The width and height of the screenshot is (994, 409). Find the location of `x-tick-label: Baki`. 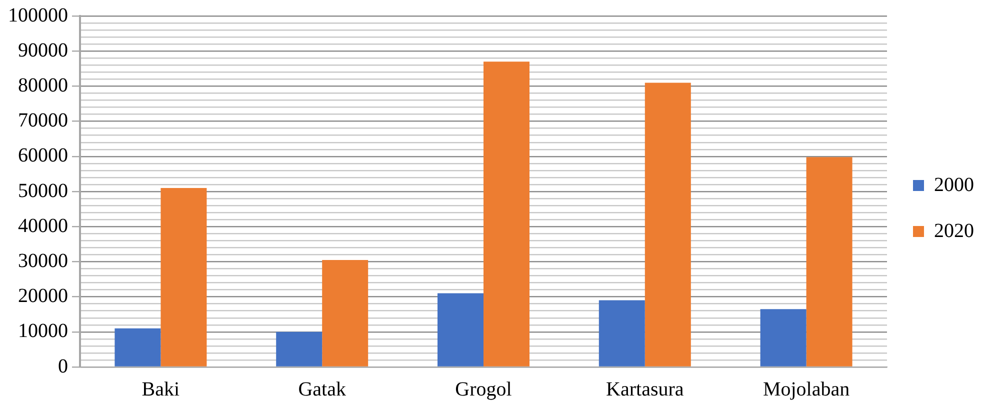

x-tick-label: Baki is located at coordinates (161, 389).